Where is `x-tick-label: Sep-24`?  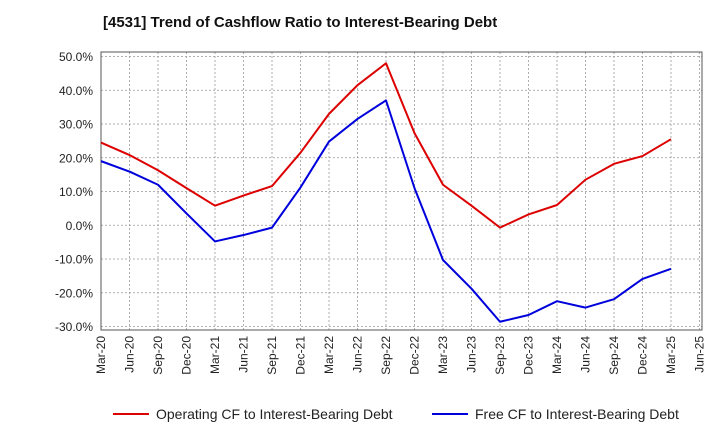
x-tick-label: Sep-24 is located at coordinates (614, 355).